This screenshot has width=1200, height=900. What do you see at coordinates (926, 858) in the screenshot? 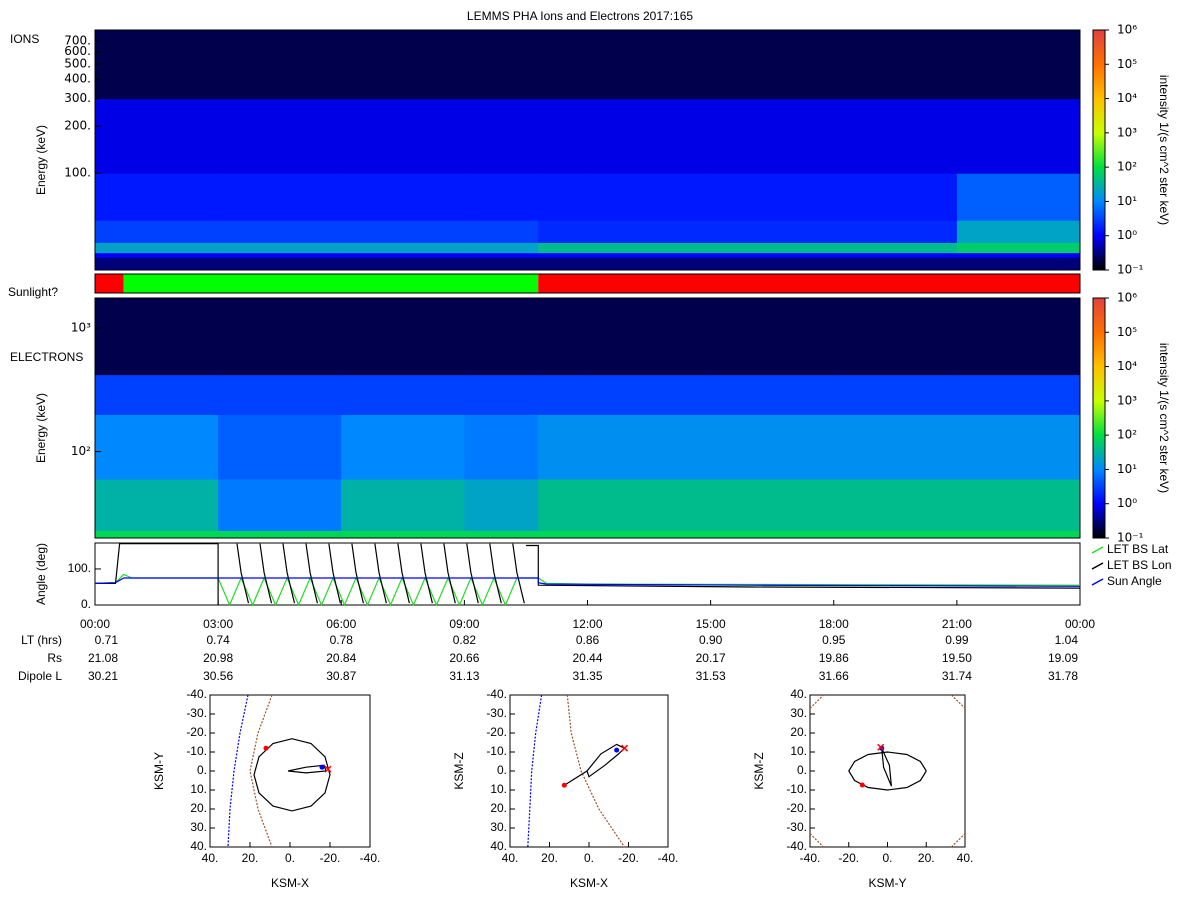
I see `x-tick-label: 20.` at bounding box center [926, 858].